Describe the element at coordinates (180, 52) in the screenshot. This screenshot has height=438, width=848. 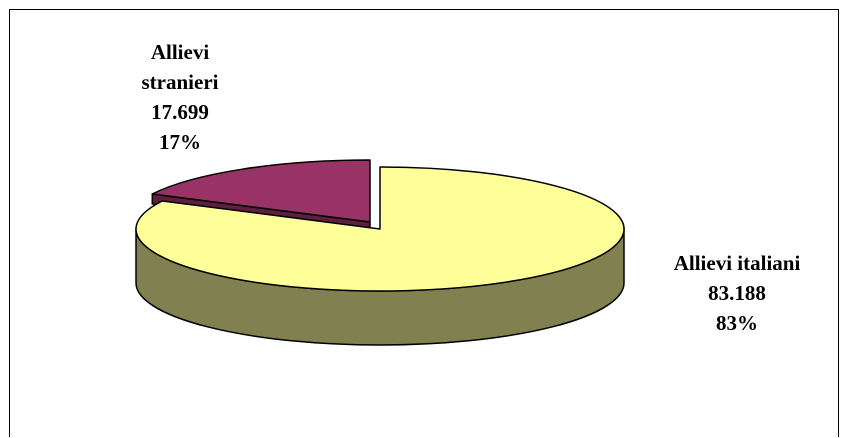
I see `label-stranieri-line-1: Allievi` at that location.